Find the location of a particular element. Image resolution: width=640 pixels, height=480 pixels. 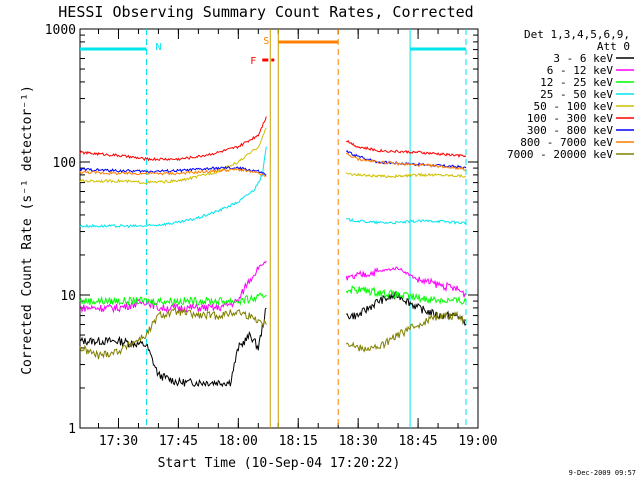

x-tick-label: 17:30 is located at coordinates (118, 441).